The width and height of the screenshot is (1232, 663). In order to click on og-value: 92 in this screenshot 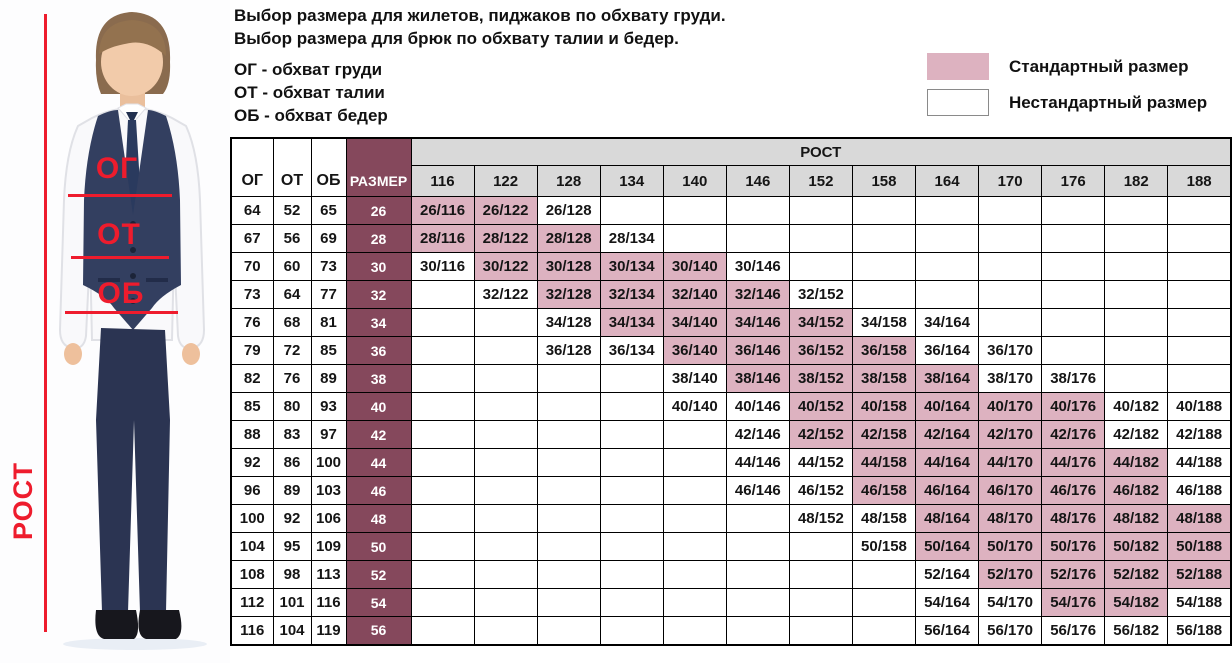, I will do `click(252, 462)`.